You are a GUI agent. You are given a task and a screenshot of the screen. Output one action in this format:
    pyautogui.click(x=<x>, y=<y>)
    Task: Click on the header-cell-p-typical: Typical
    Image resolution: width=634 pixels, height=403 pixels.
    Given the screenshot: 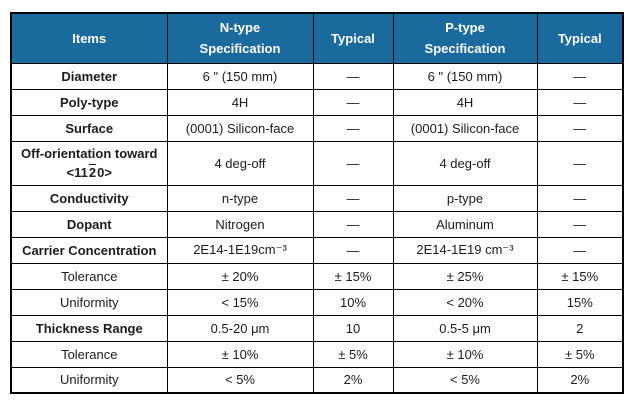 What is the action you would take?
    pyautogui.click(x=580, y=38)
    